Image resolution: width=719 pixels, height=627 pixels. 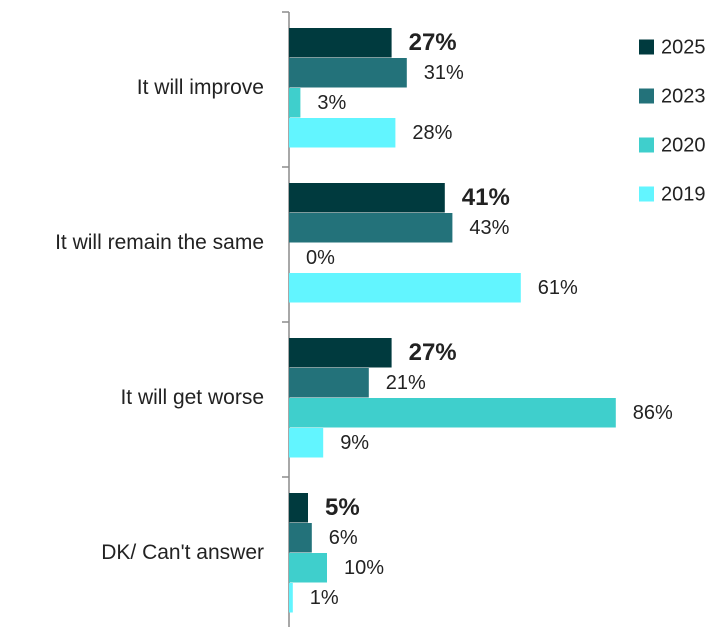 I want to click on data-label: 10%, so click(x=364, y=568).